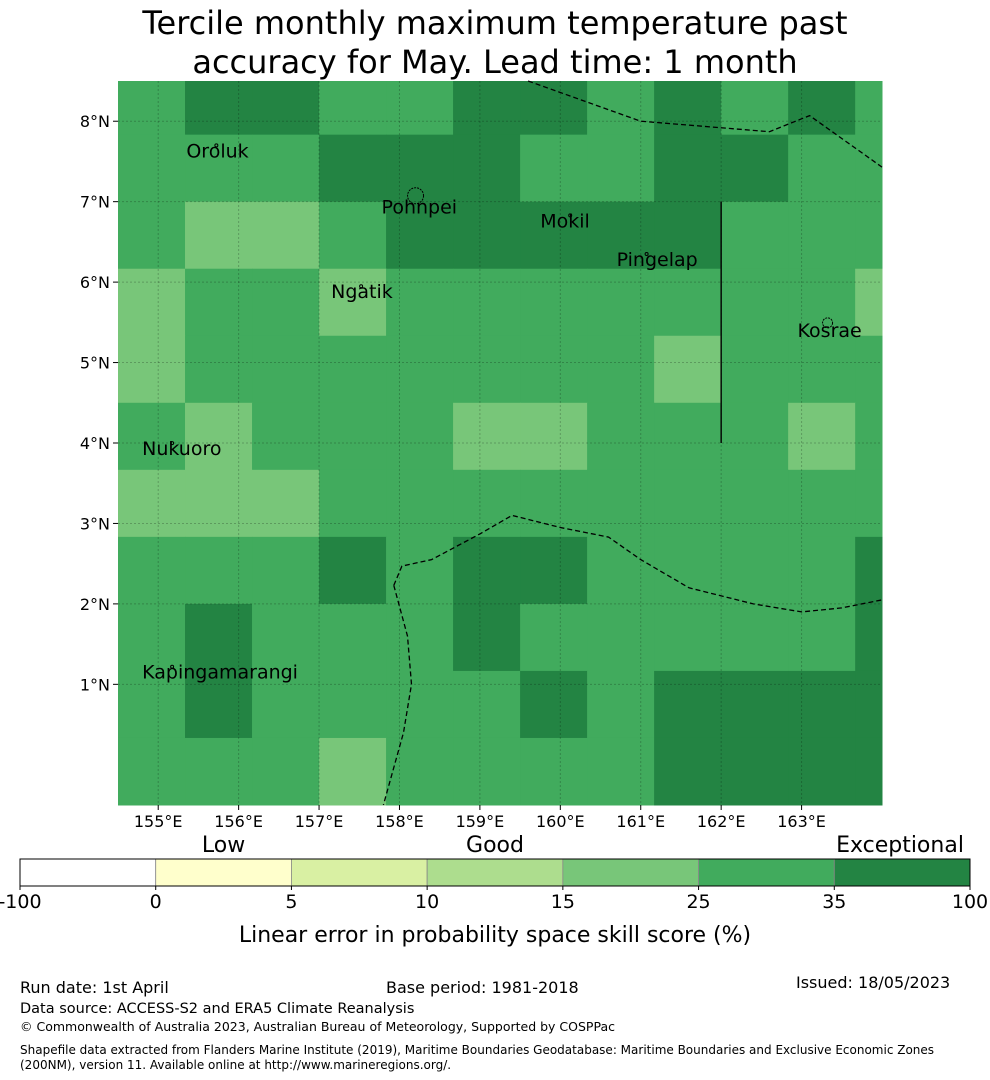  What do you see at coordinates (94, 987) in the screenshot?
I see `run-date: Run date: 1st April` at bounding box center [94, 987].